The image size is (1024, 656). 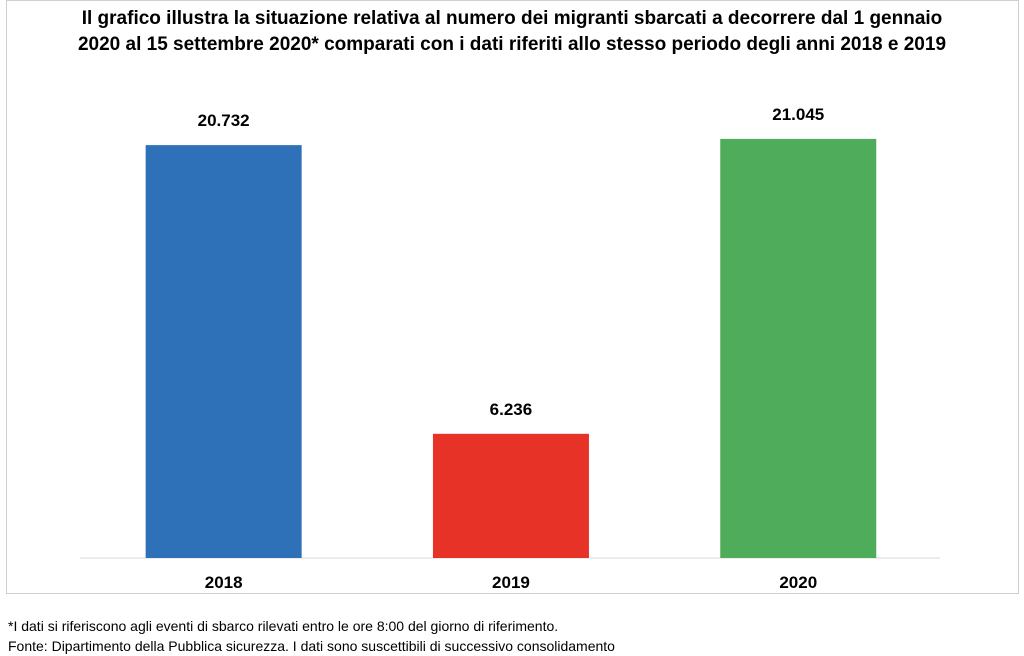 I want to click on x-tick-label-2019: 2019, so click(x=511, y=582).